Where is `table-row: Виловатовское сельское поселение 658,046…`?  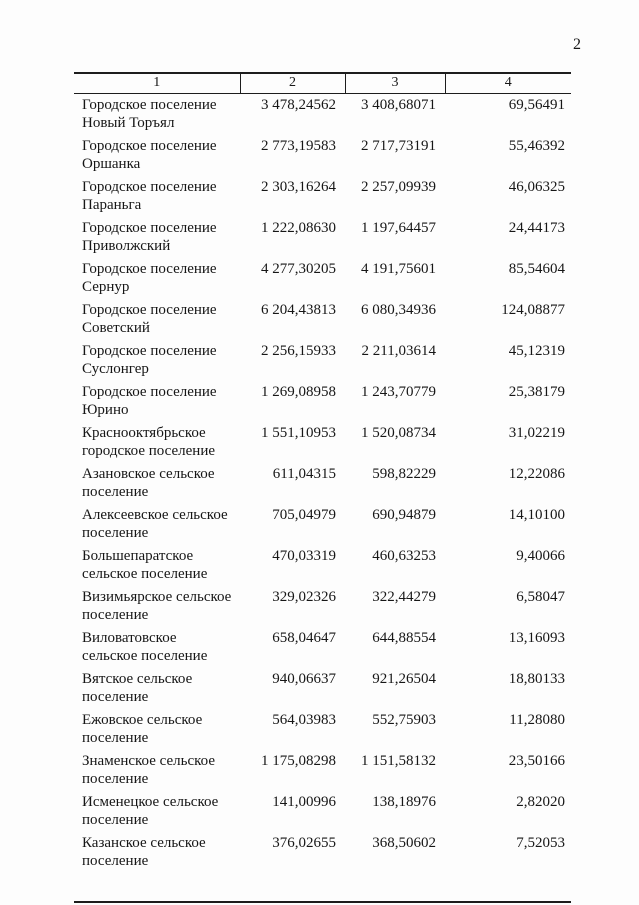 table-row: Виловатовское сельское поселение 658,046… is located at coordinates (322, 647).